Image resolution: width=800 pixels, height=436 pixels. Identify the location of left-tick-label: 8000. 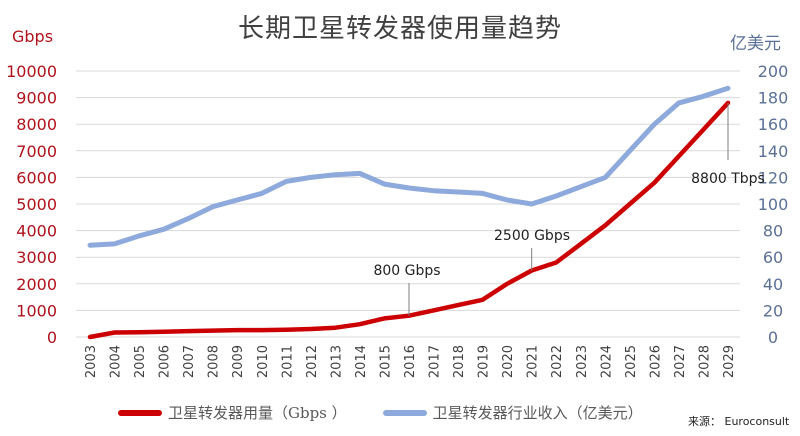
(36, 124).